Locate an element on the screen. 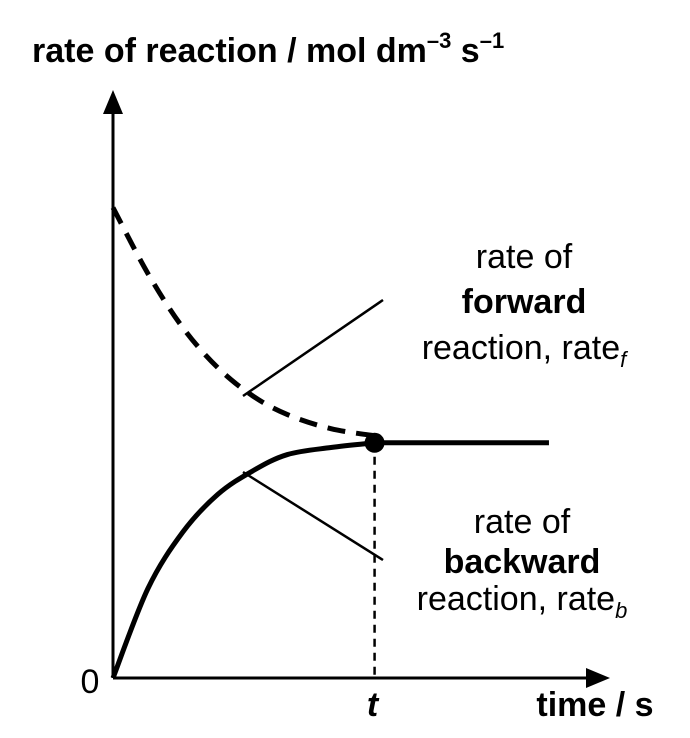 Image resolution: width=690 pixels, height=738 pixels. y-axis-title: rate of reaction / mol dm–3 s–1 is located at coordinates (268, 49).